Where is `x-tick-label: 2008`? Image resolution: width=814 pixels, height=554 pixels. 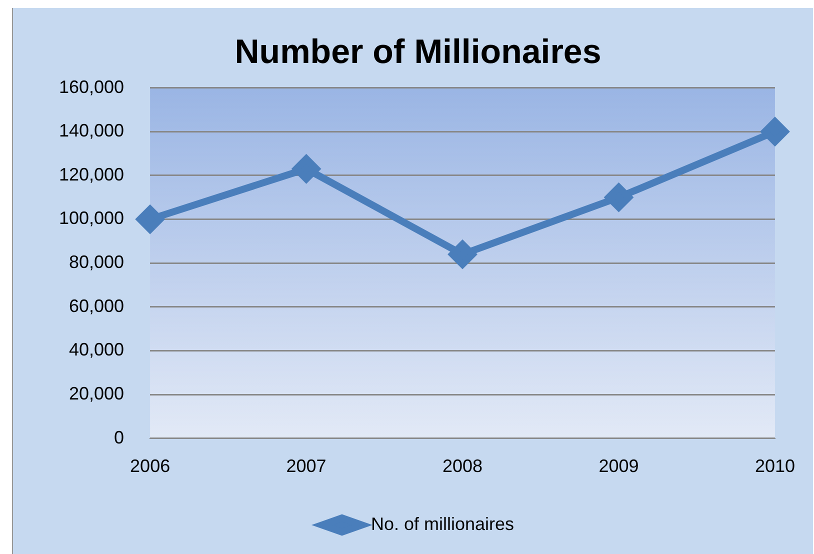 x-tick-label: 2008 is located at coordinates (462, 466).